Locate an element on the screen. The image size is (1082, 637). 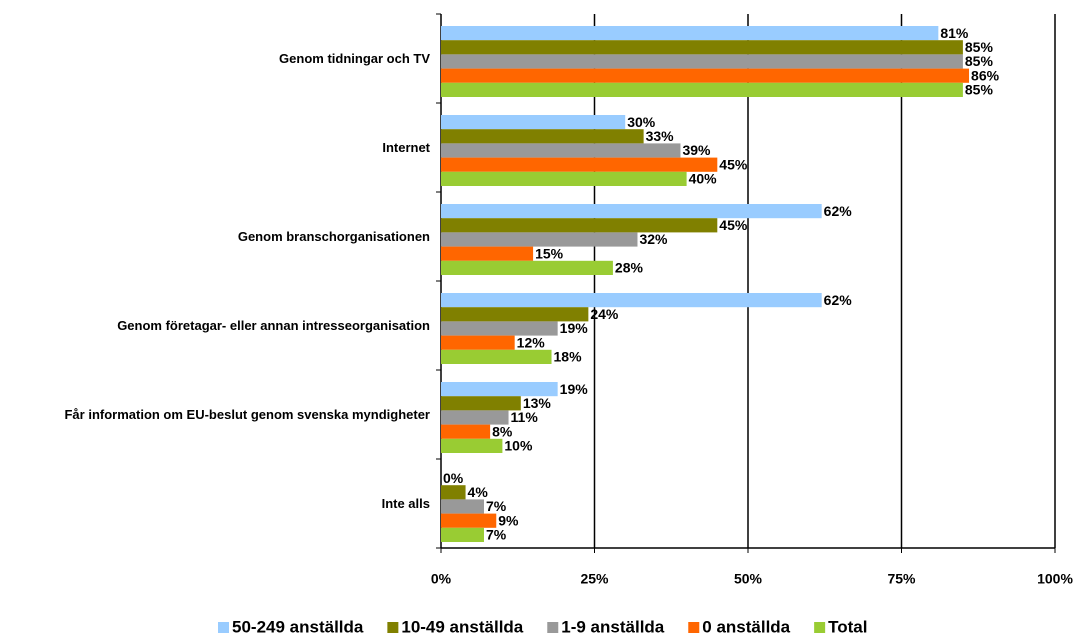
legend-label: 1-9 anställda is located at coordinates (613, 626).